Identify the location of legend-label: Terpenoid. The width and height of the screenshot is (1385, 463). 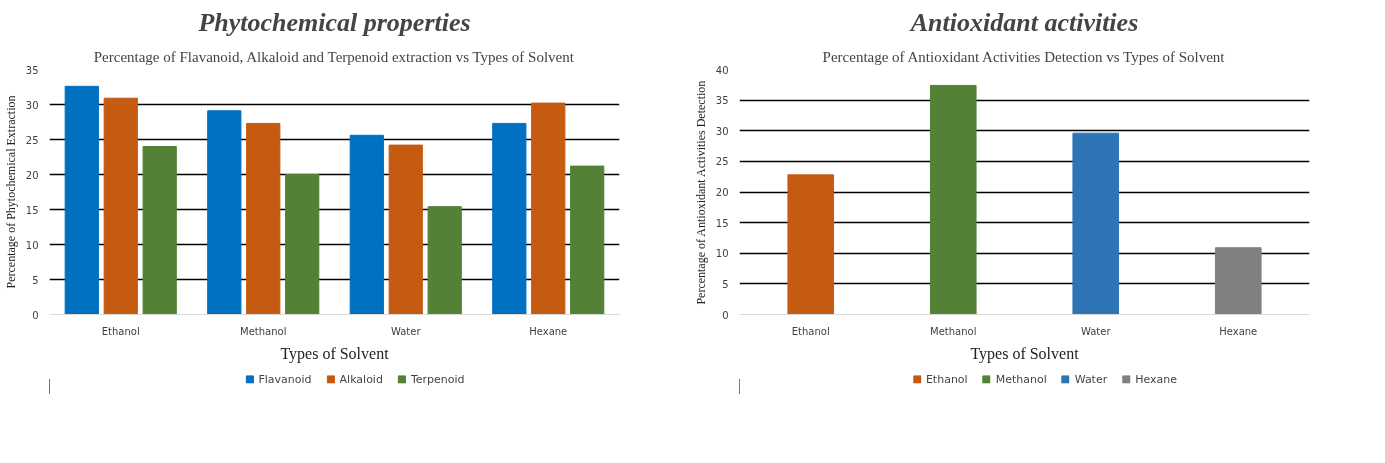
(437, 379).